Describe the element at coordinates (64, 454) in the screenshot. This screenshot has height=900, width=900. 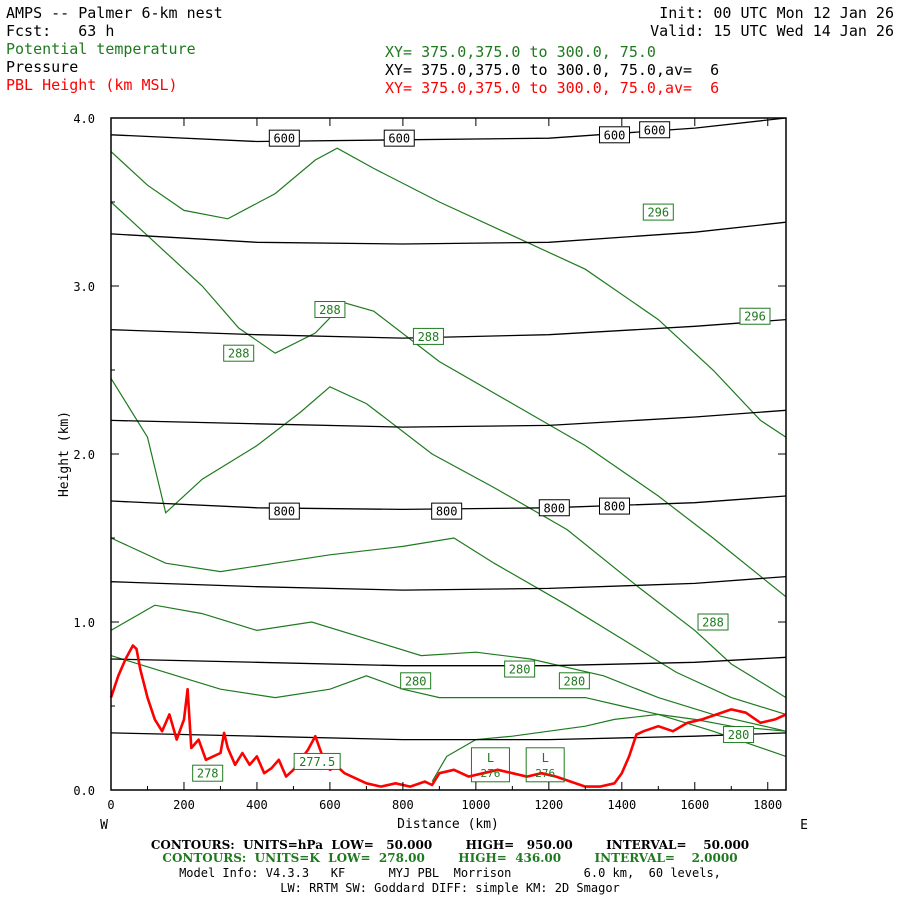
I see `y-axis-label: Height (km)` at that location.